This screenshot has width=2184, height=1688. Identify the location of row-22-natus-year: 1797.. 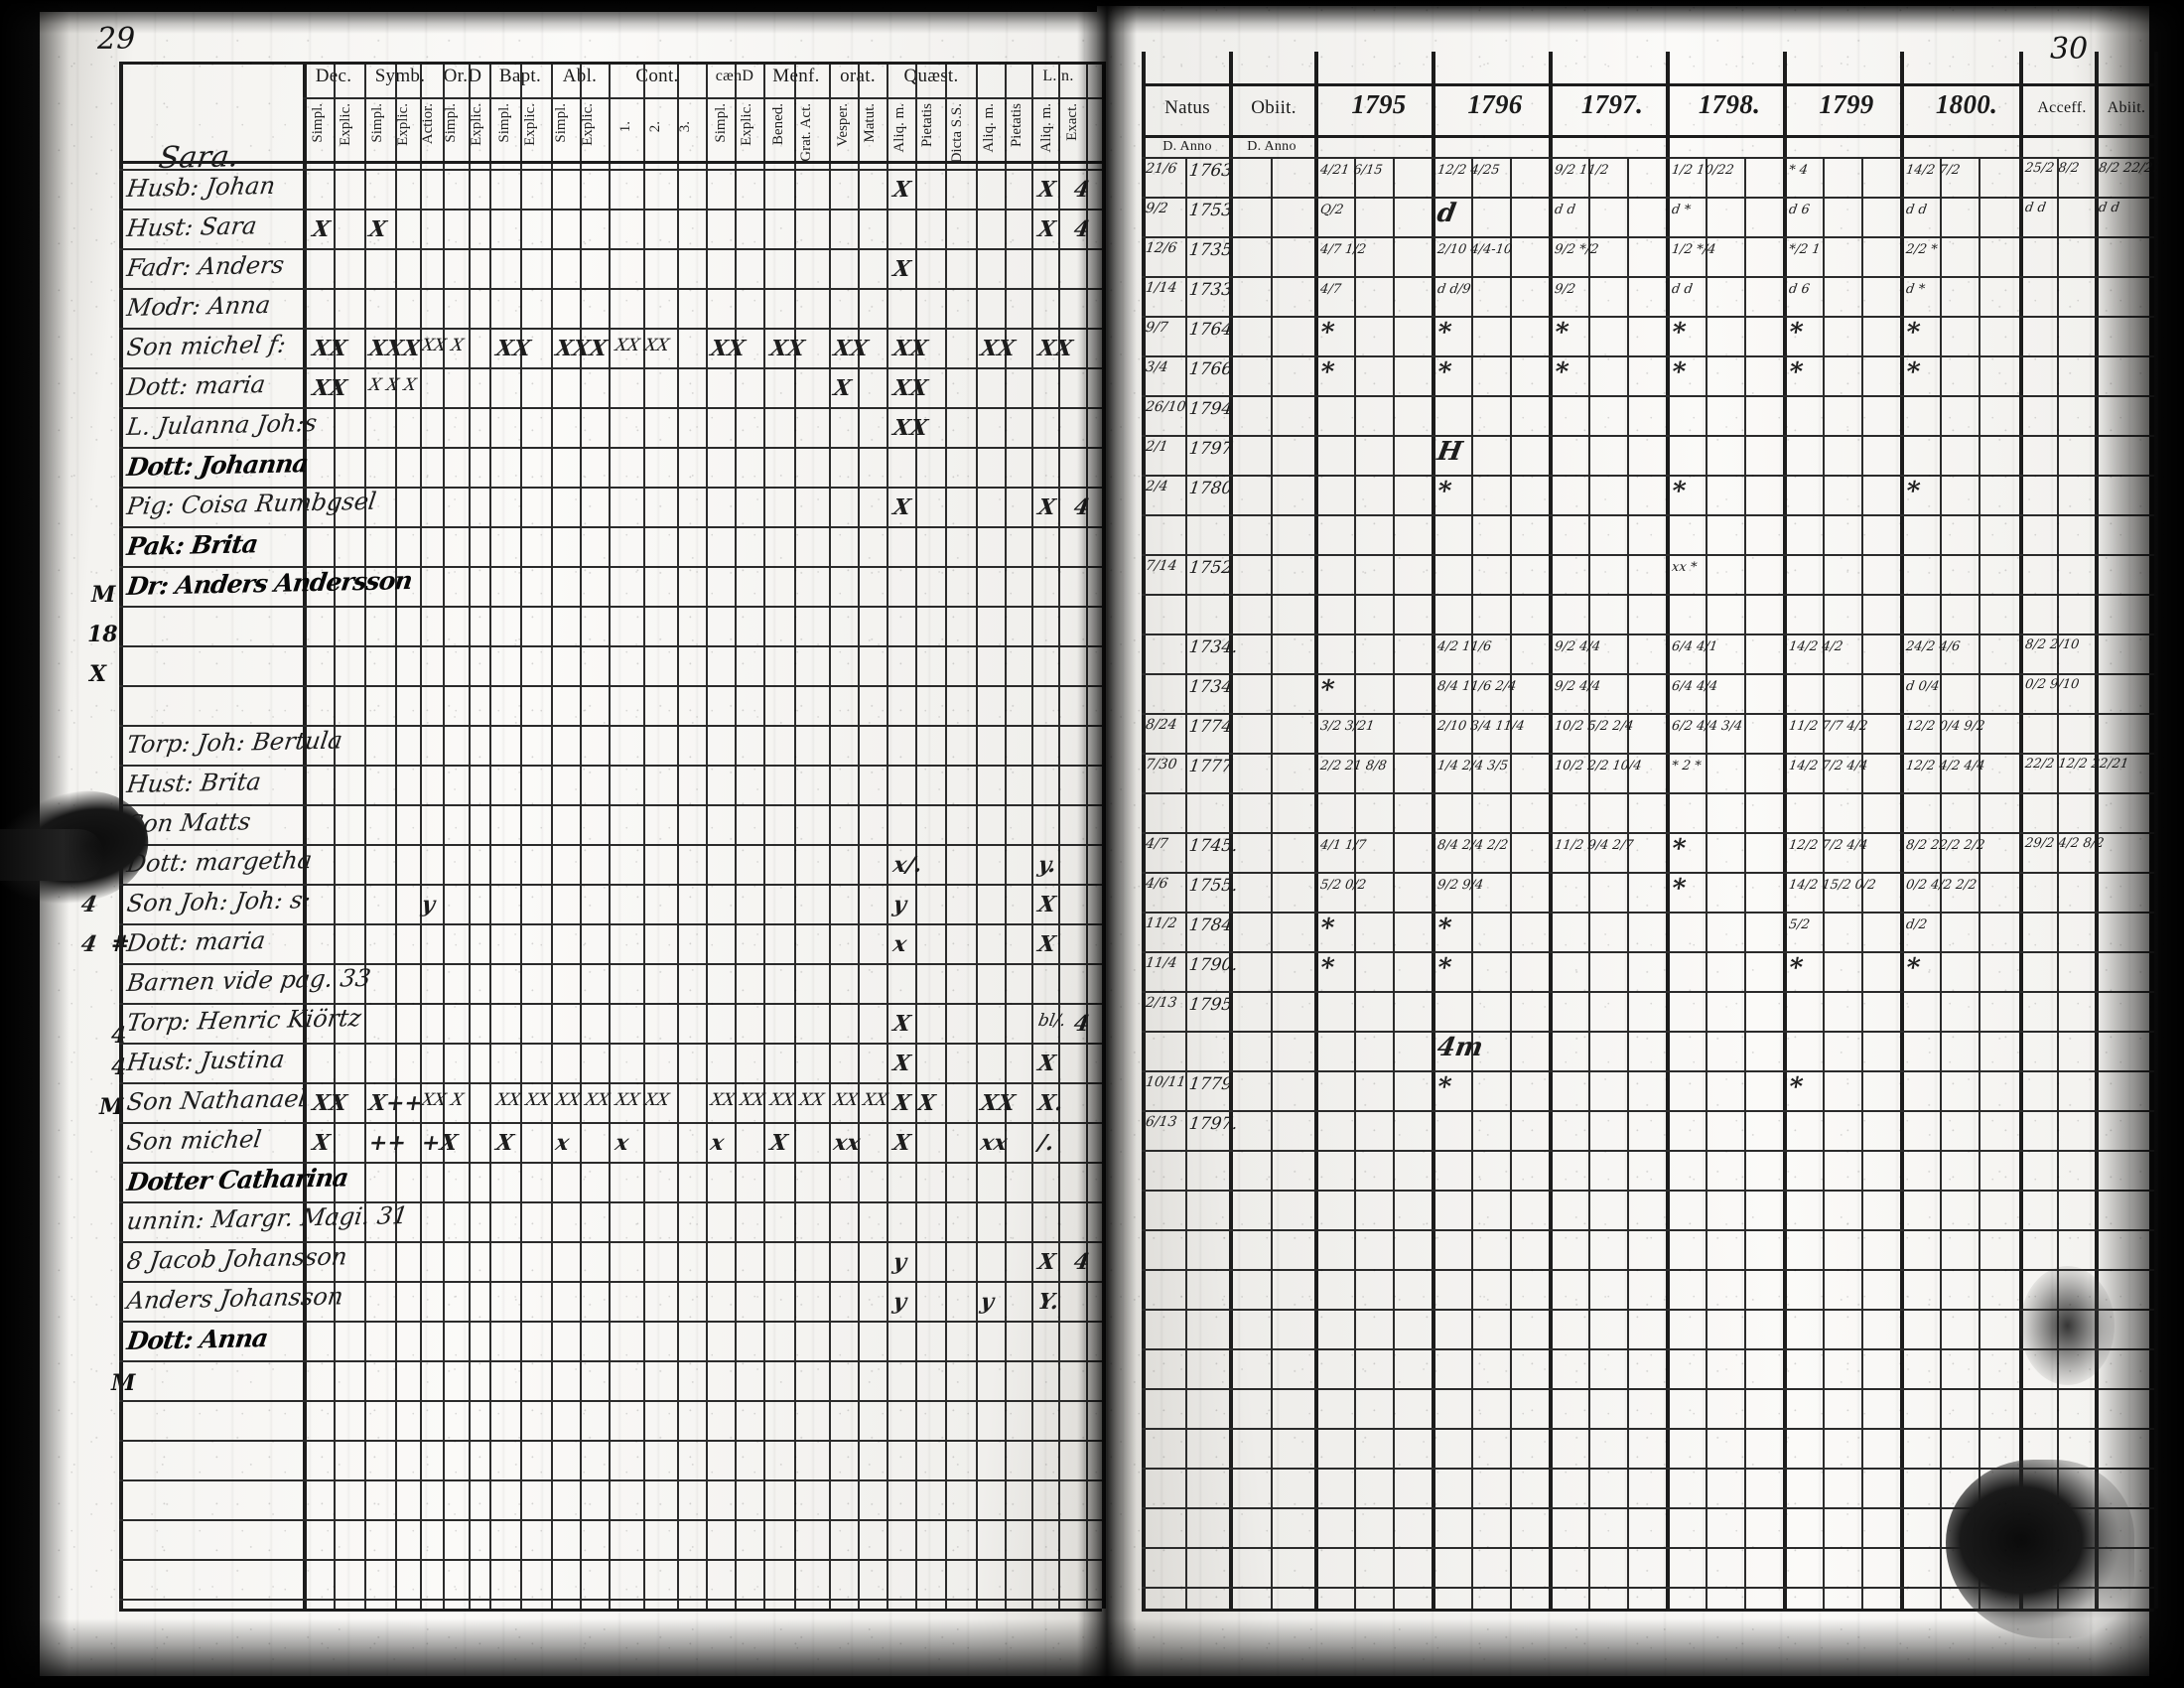
(1213, 1124).